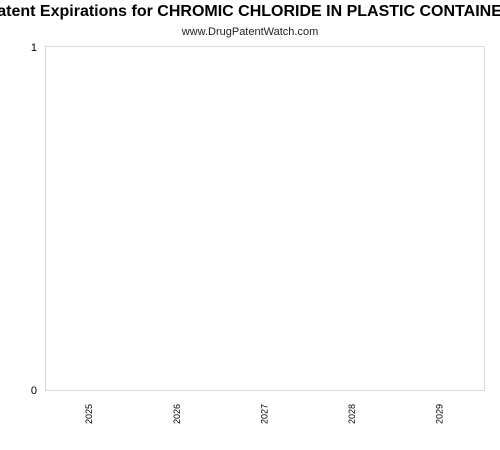  I want to click on x-tick-label: 2027, so click(264, 414).